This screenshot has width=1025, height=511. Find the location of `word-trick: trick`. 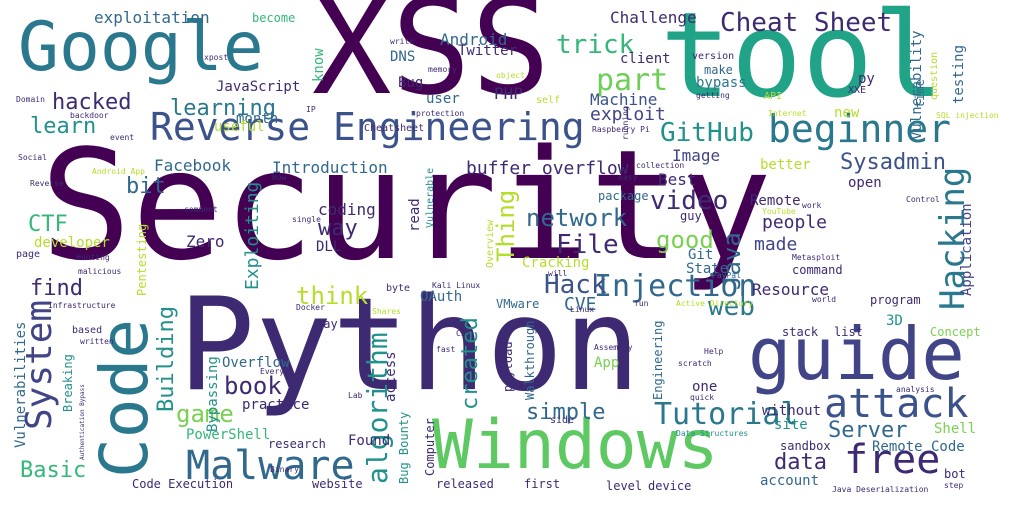

word-trick: trick is located at coordinates (595, 45).